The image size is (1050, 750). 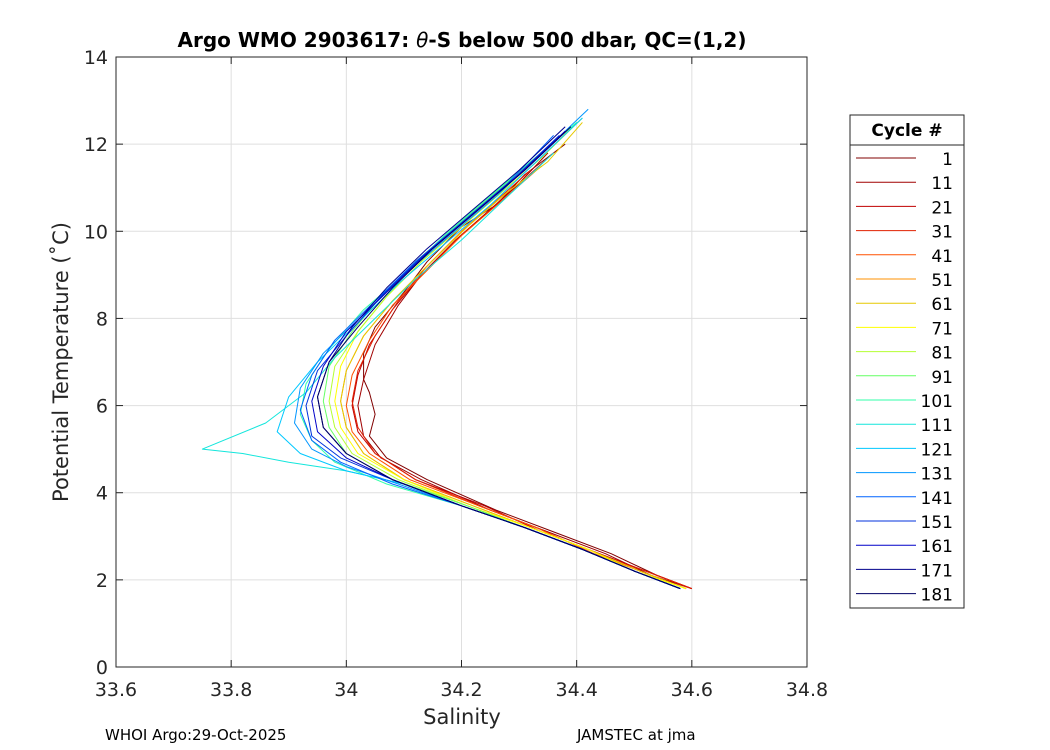 What do you see at coordinates (96, 145) in the screenshot?
I see `y-tick-label: 12` at bounding box center [96, 145].